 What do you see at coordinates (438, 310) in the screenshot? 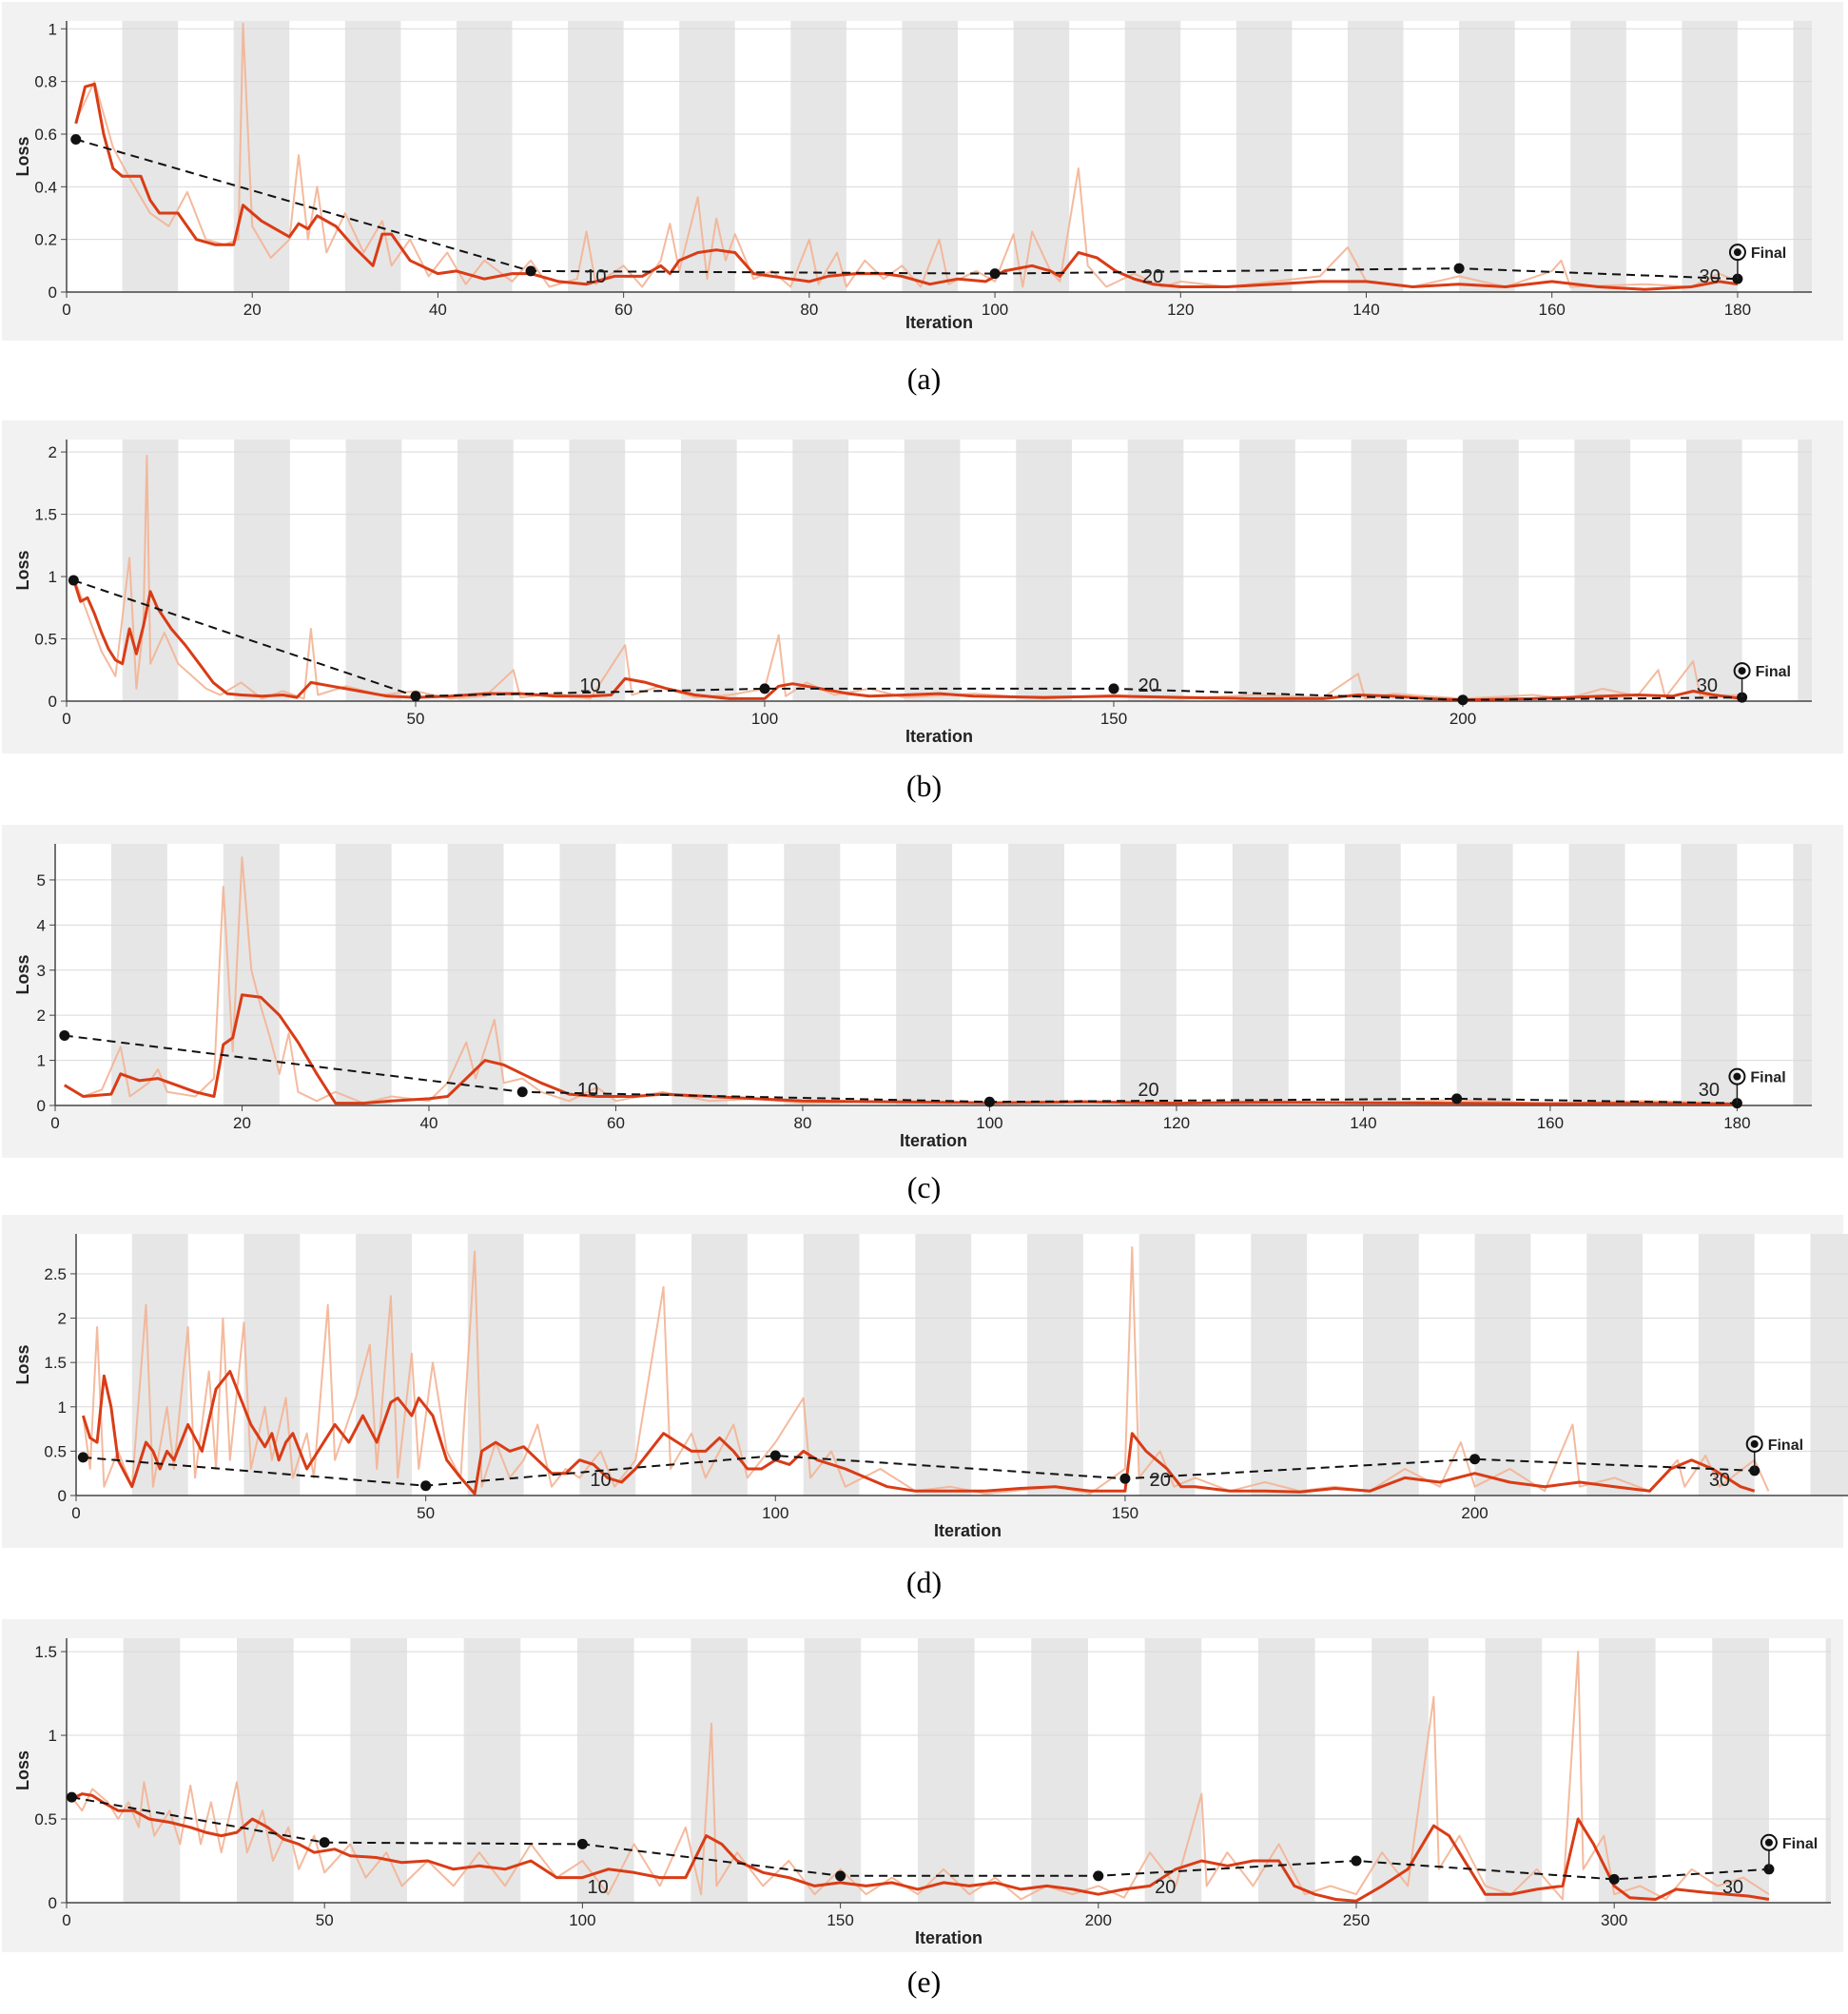
I see `x-tick-label: 40` at bounding box center [438, 310].